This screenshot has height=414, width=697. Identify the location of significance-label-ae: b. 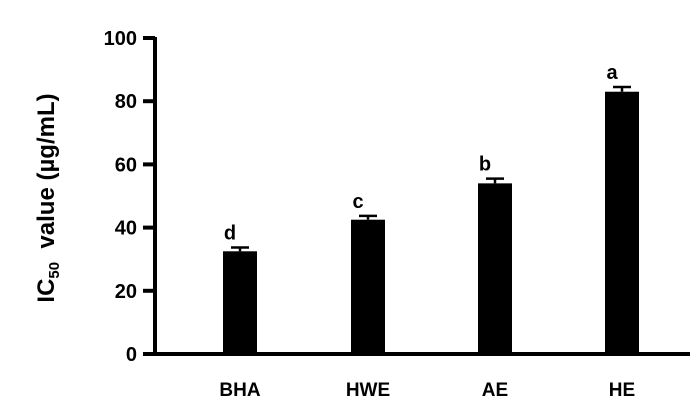
(485, 165).